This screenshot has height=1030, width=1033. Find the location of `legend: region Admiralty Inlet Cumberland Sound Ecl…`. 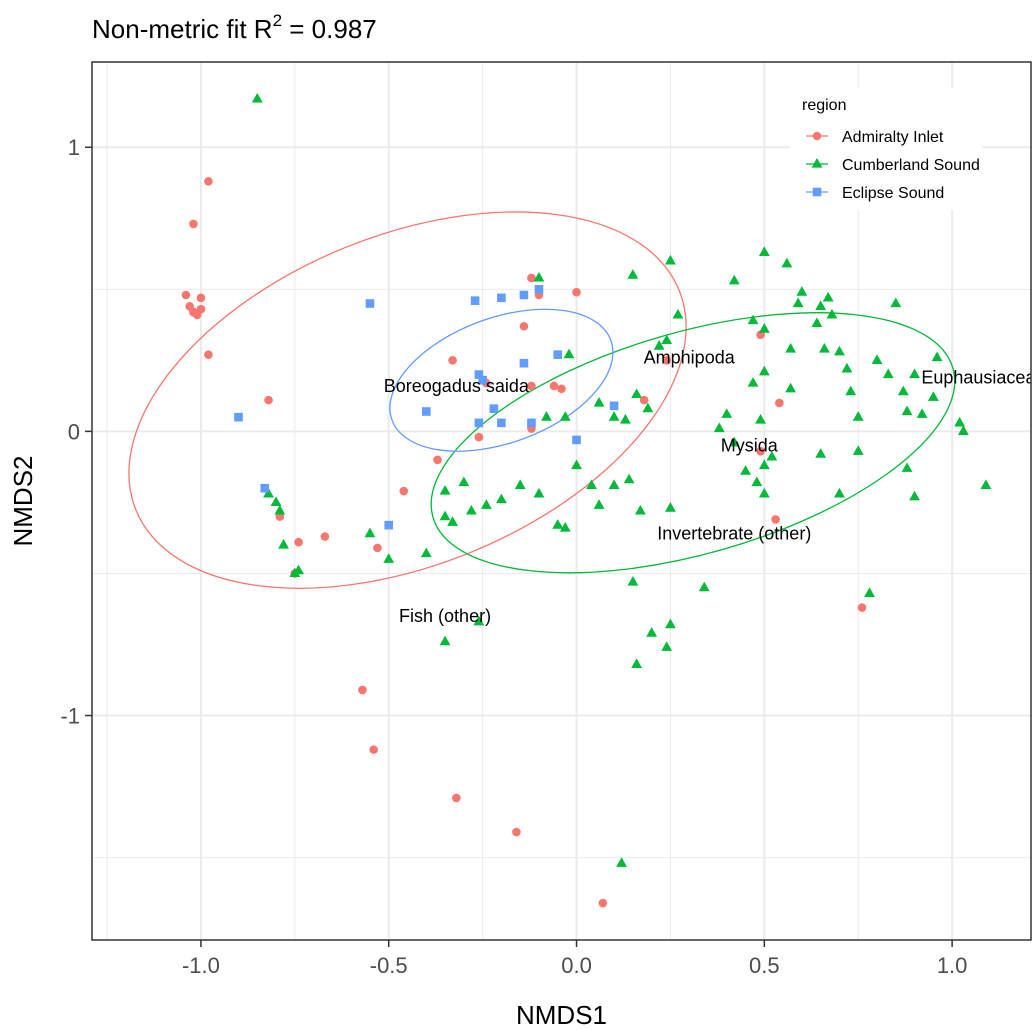

legend: region Admiralty Inlet Cumberland Sound Ecl… is located at coordinates (886, 149).